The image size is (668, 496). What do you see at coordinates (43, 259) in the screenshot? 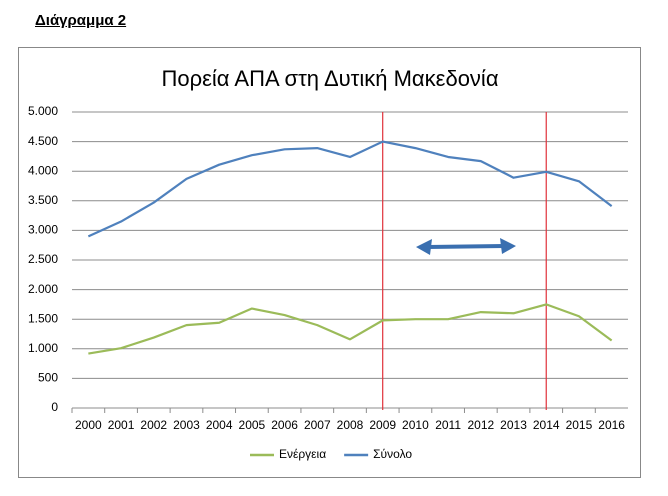
I see `y-tick-label: 2.500` at bounding box center [43, 259].